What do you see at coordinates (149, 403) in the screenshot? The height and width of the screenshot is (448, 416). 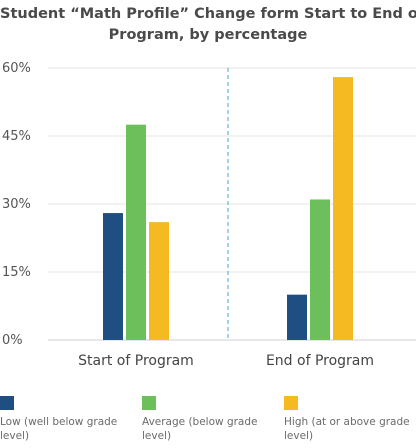 I see `legend-swatch-average` at bounding box center [149, 403].